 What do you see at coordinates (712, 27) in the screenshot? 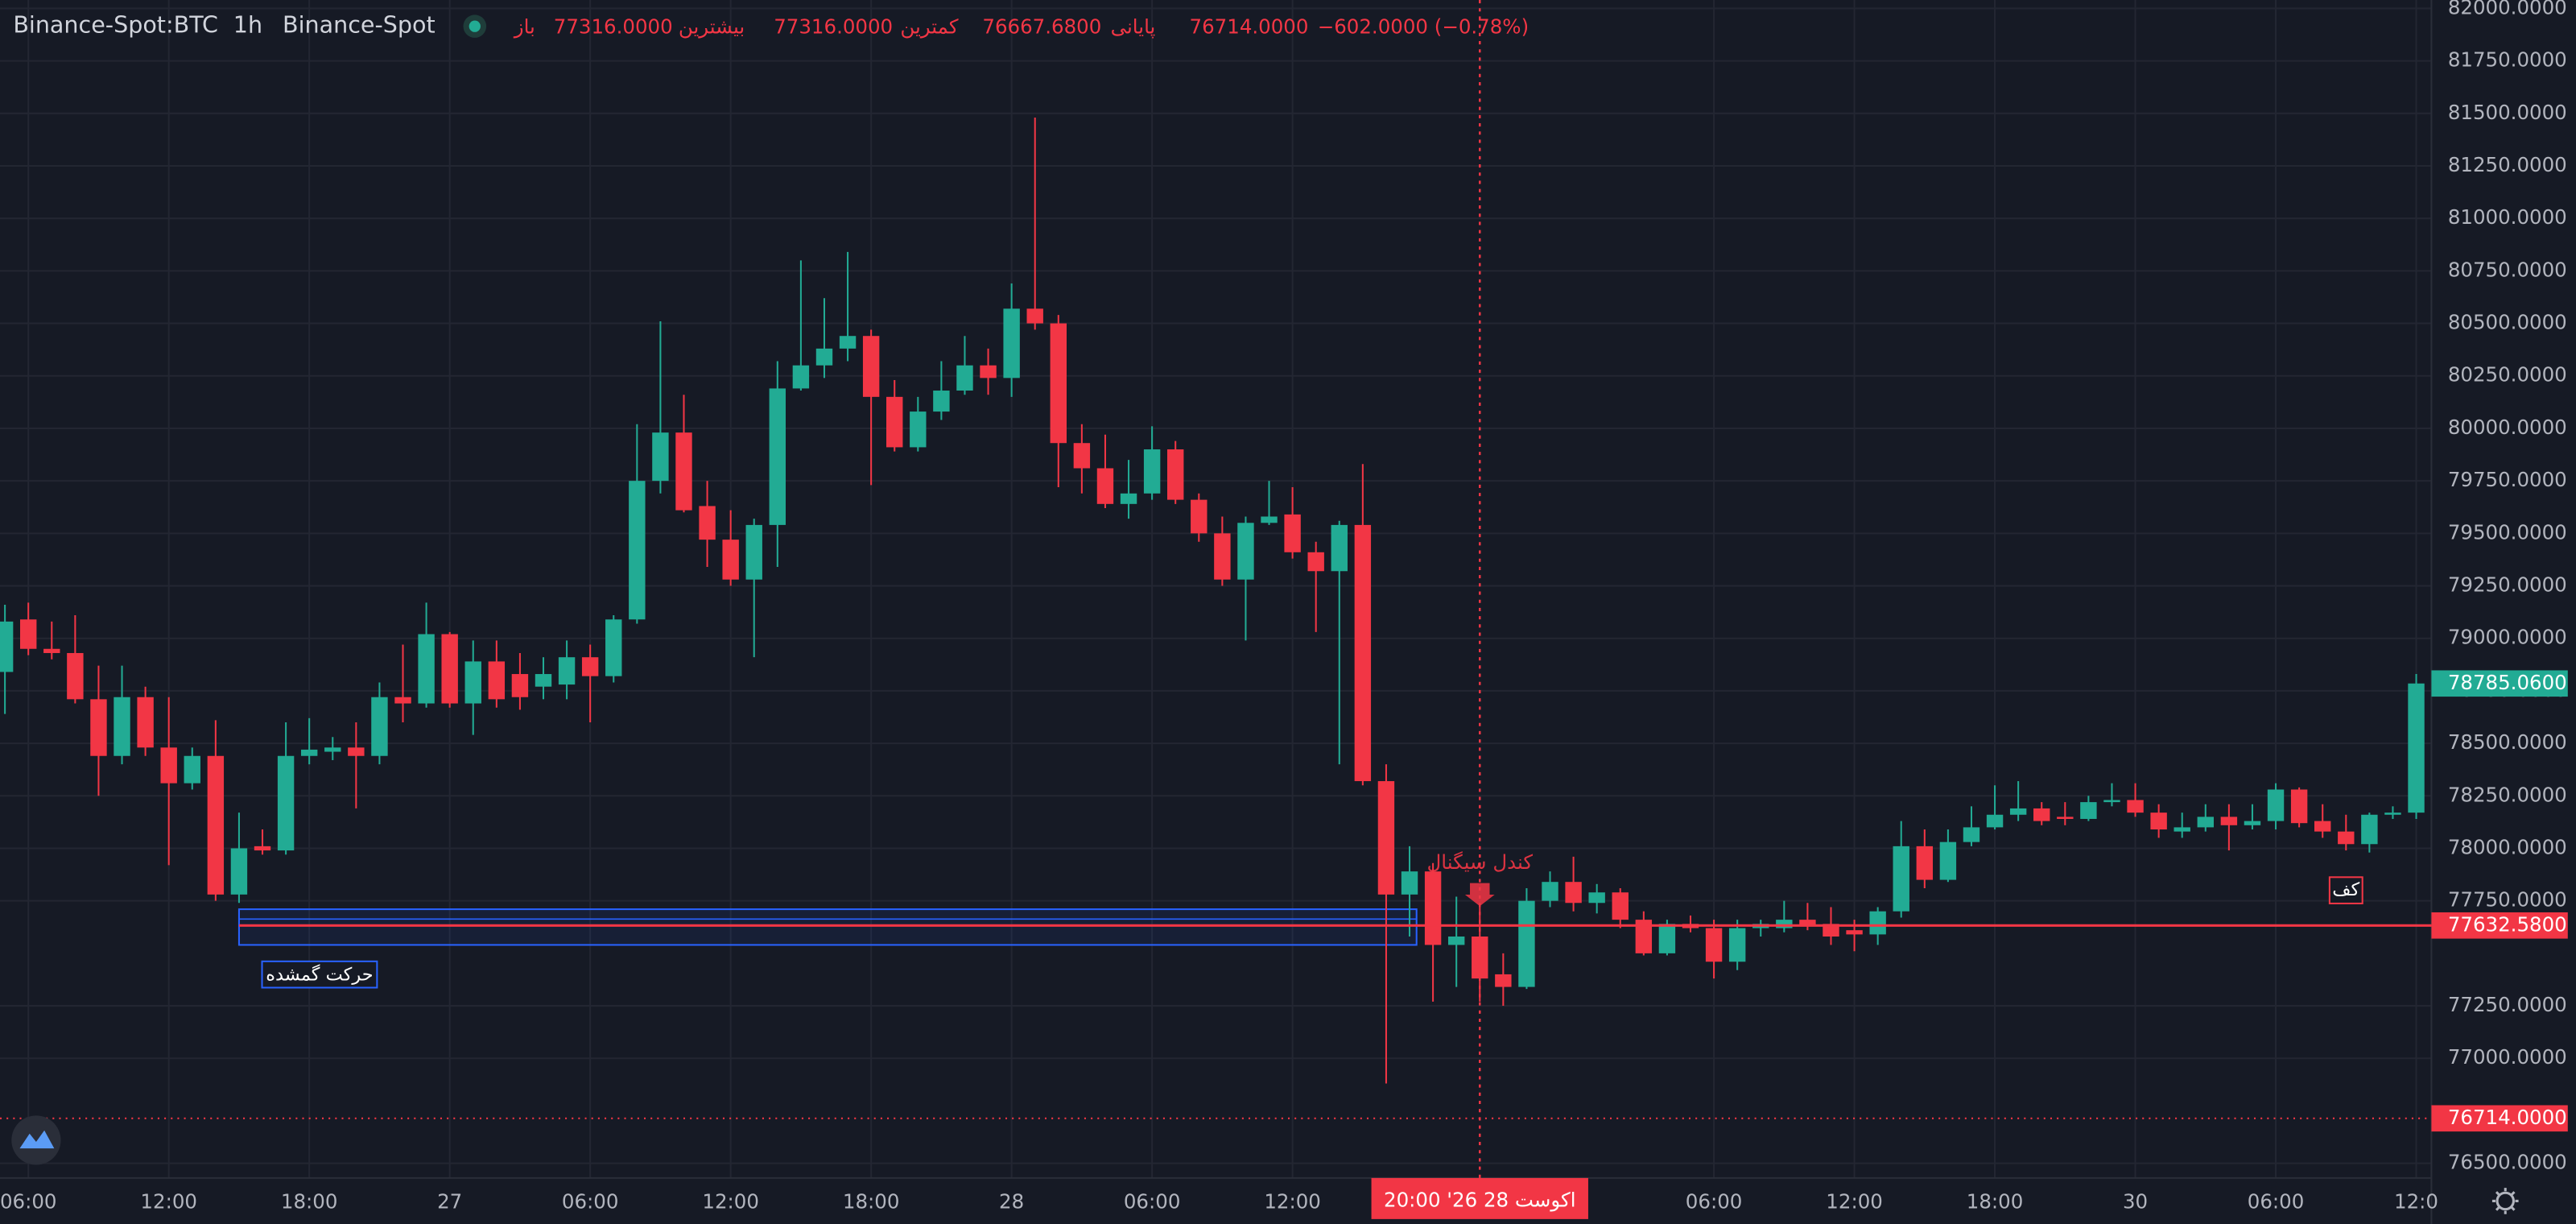
I see `high-label: بیشترین` at bounding box center [712, 27].